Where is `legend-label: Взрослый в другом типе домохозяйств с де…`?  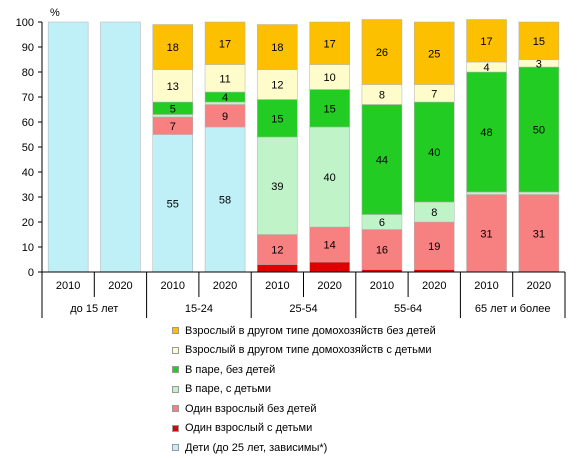
legend-label: Взрослый в другом типе домохозяйств с де… is located at coordinates (308, 350).